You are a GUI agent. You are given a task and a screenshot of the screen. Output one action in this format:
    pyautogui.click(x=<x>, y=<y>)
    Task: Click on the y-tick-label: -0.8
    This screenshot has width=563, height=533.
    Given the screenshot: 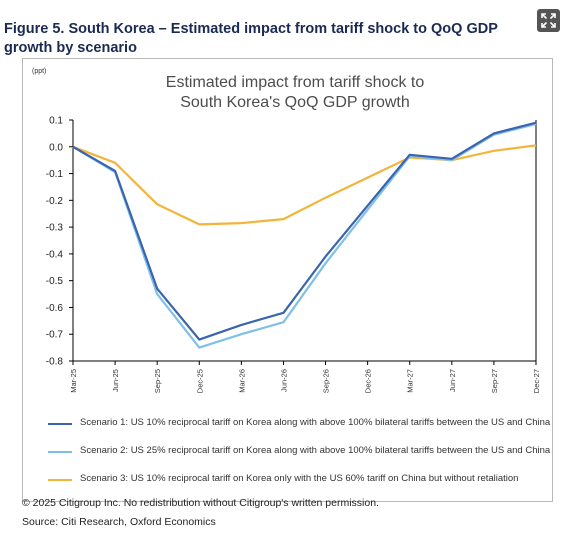 What is the action you would take?
    pyautogui.click(x=55, y=362)
    